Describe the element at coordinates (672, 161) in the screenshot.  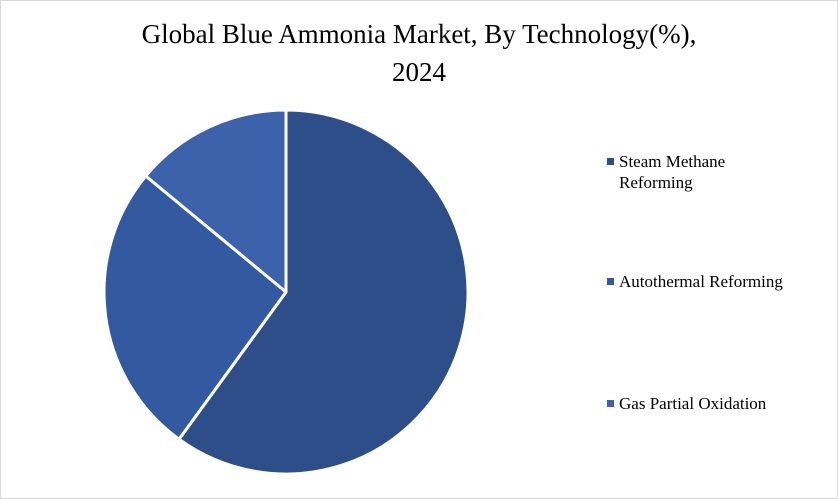
I see `legend-label-line: Steam Methane` at that location.